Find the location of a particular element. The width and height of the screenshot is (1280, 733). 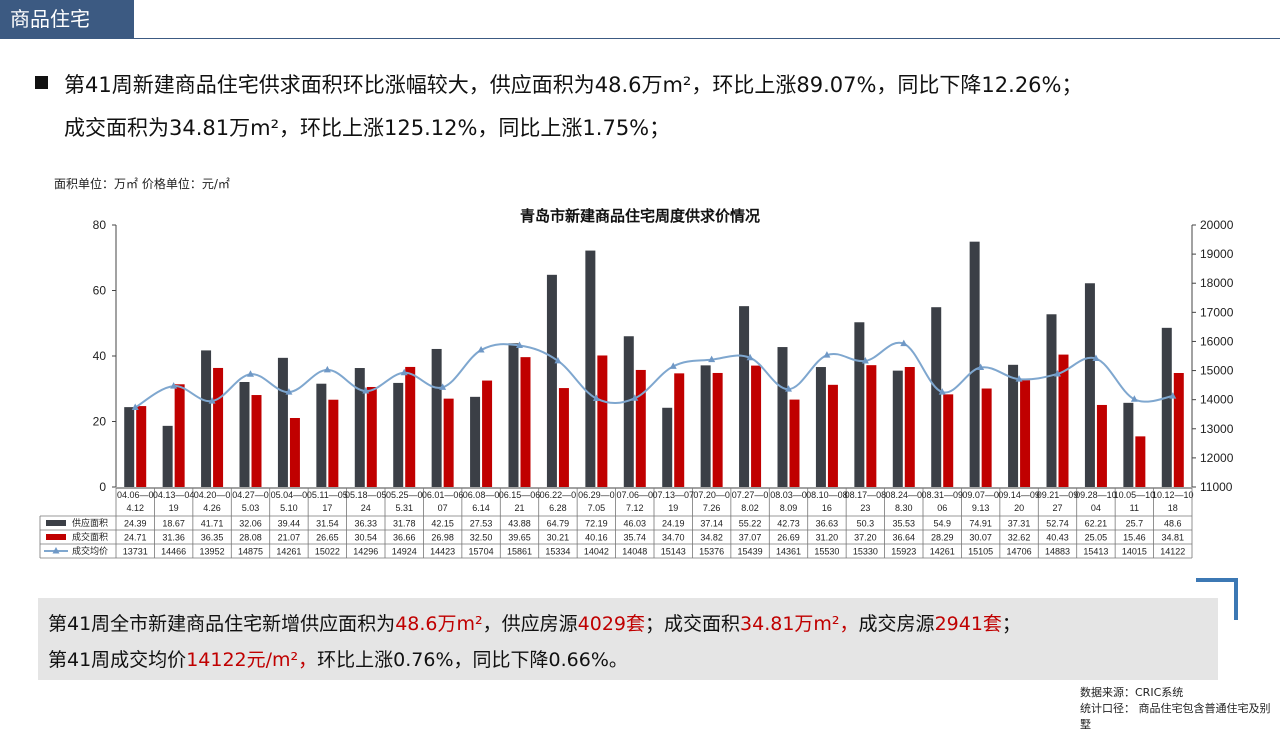

table-value: 14706 is located at coordinates (1019, 552).